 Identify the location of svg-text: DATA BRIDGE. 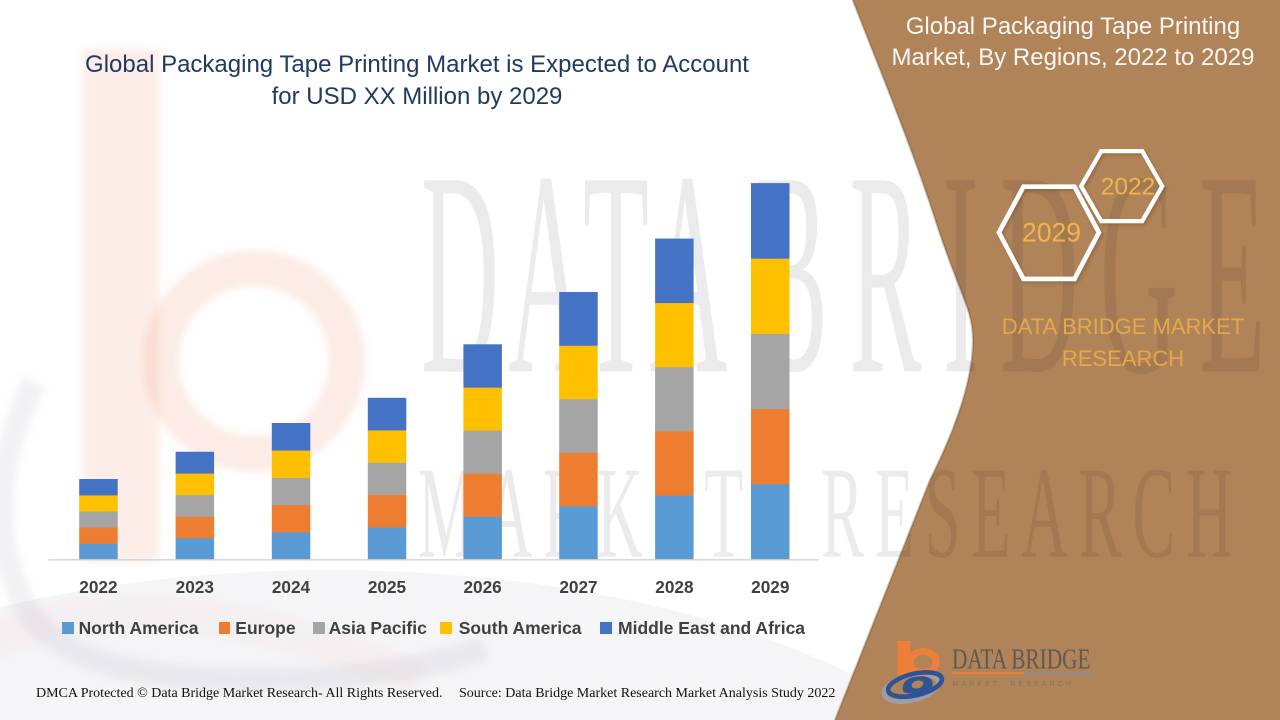
(1021, 660).